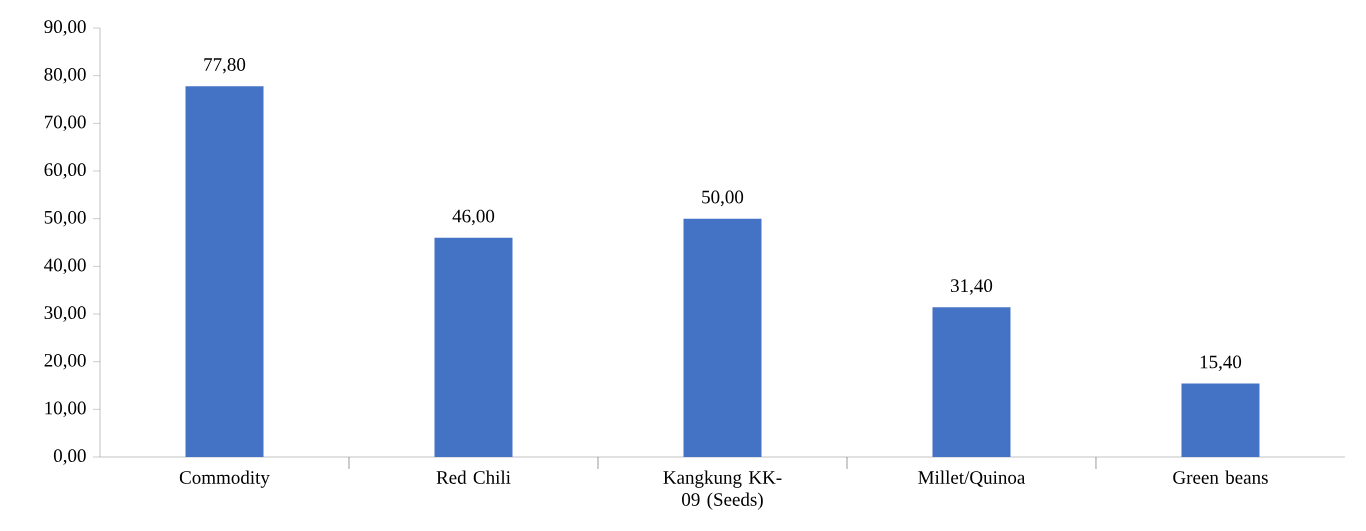 The image size is (1366, 531). What do you see at coordinates (65, 266) in the screenshot?
I see `y-tick-label: 40,00` at bounding box center [65, 266].